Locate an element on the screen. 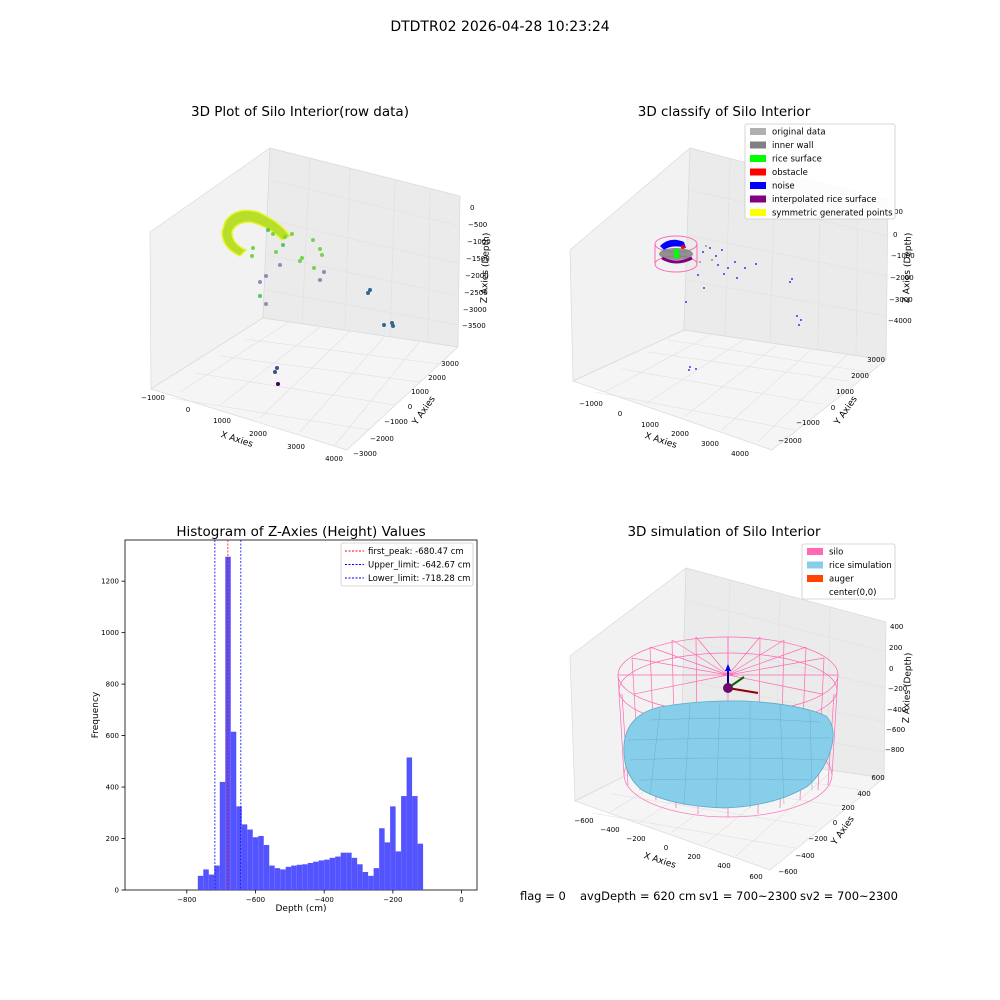  simulation-y-tick: −600 is located at coordinates (787, 872).